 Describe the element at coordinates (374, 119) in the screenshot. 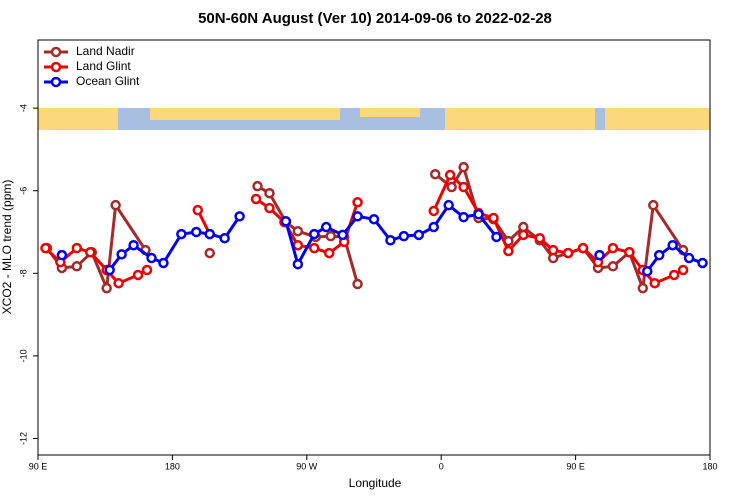

I see `map-strip` at that location.